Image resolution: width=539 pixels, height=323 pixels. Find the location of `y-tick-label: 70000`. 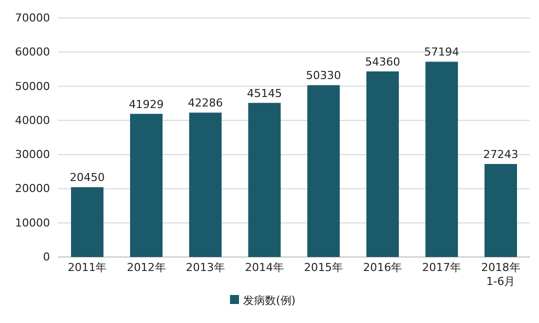

y-tick-label: 70000 is located at coordinates (32, 18).